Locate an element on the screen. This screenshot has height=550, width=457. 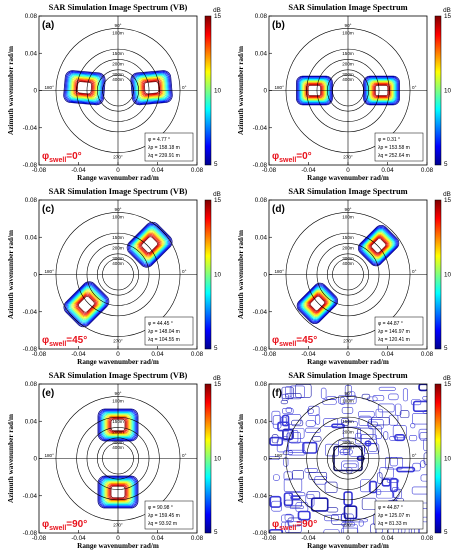
swell-angle-label: φswell=90° is located at coordinates (294, 525).